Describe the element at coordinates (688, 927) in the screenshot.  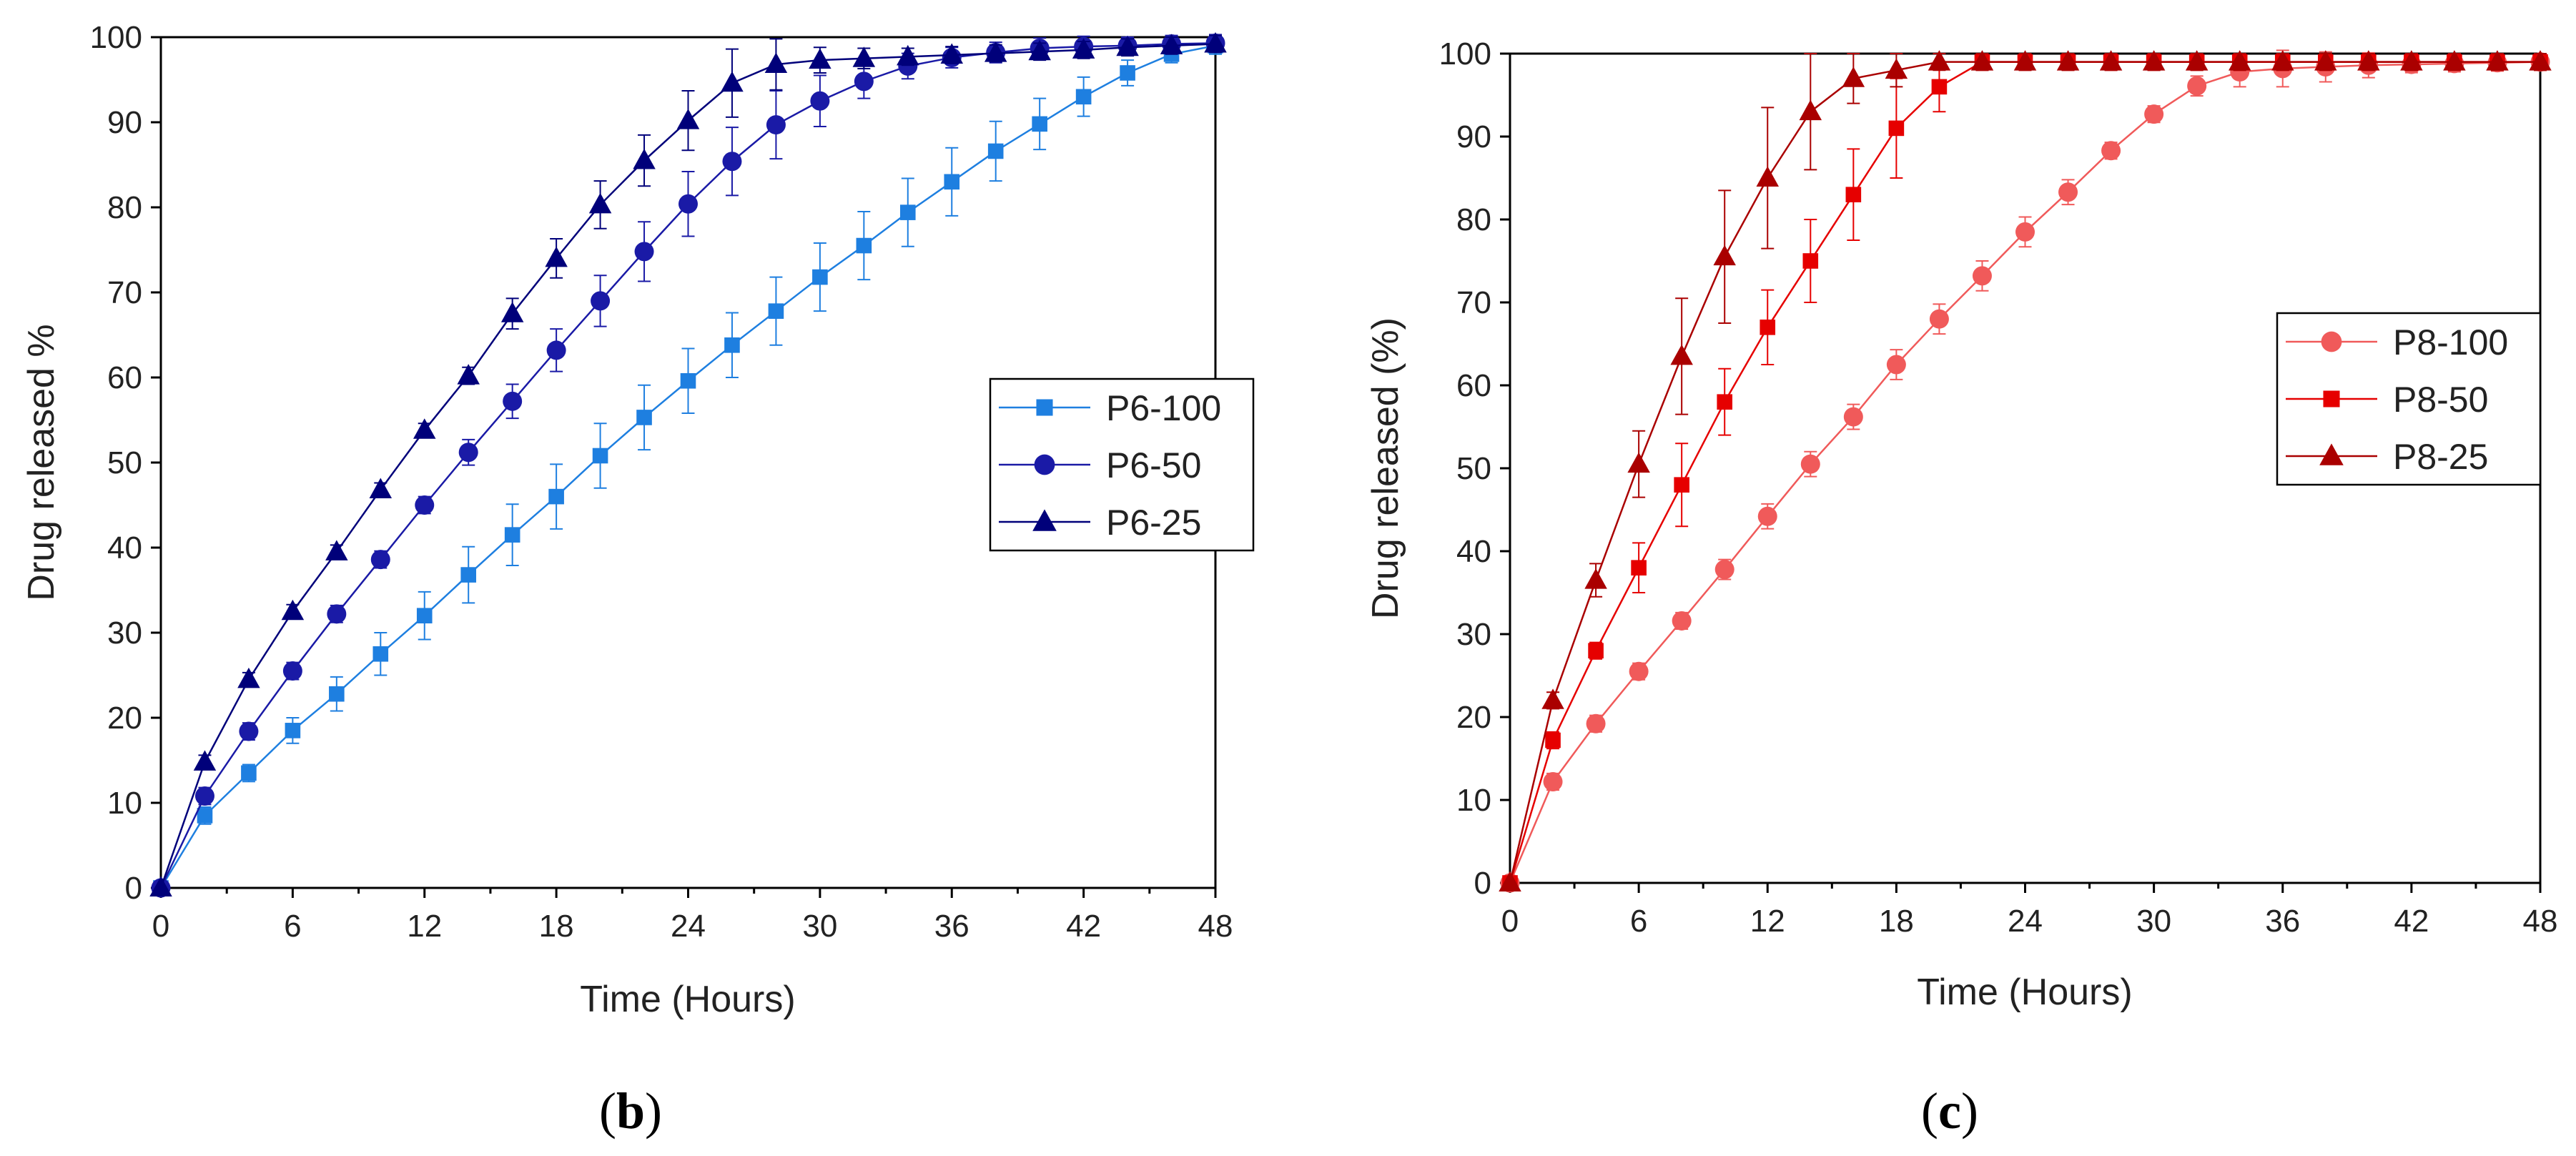
I see `chart-b-x-tick-label: 24` at that location.